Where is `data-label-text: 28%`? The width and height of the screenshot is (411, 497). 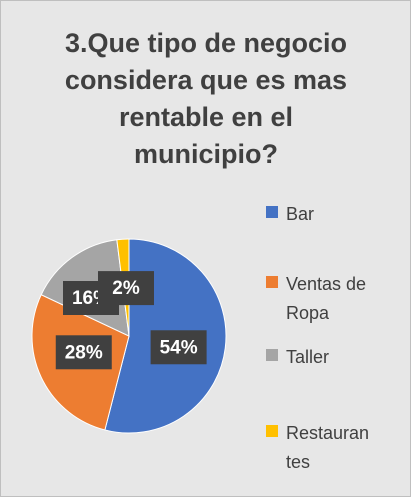
data-label-text: 28% is located at coordinates (84, 352).